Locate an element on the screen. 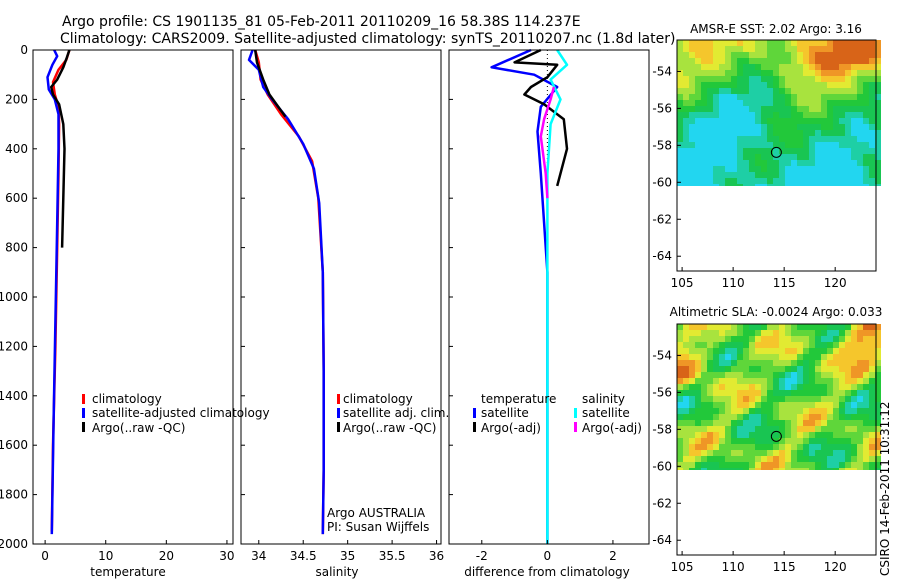 The height and width of the screenshot is (580, 900). y-tick-label: -58 is located at coordinates (662, 429).